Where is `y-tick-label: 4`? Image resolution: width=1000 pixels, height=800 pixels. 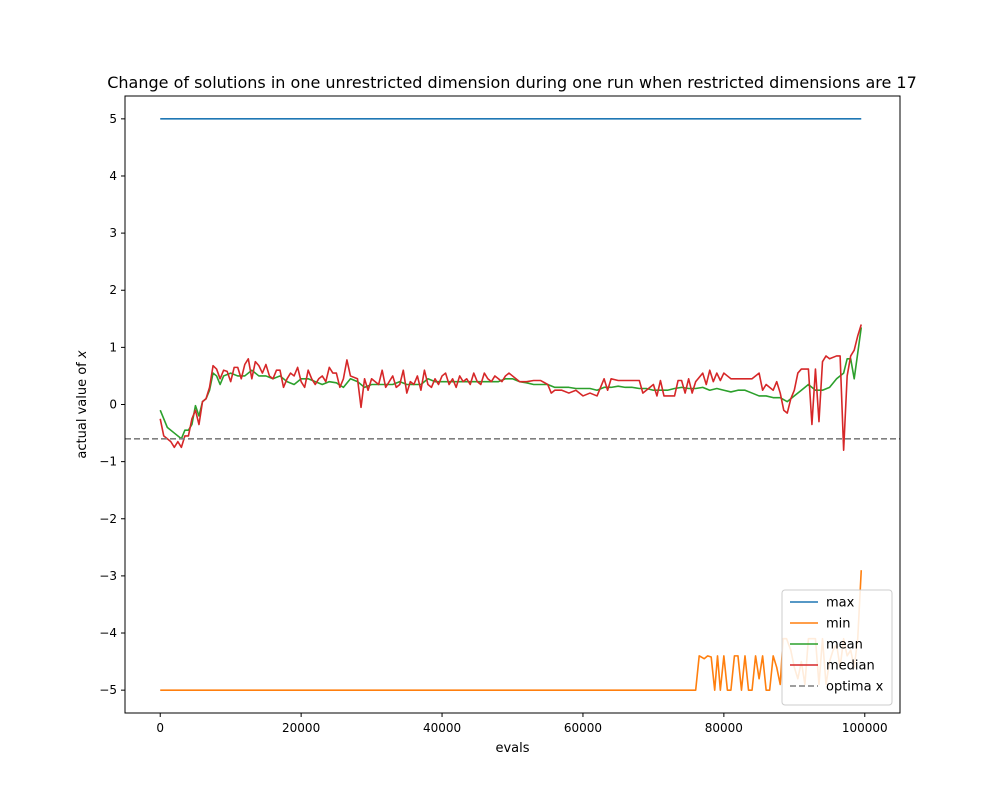
y-tick-label: 4 is located at coordinates (113, 176).